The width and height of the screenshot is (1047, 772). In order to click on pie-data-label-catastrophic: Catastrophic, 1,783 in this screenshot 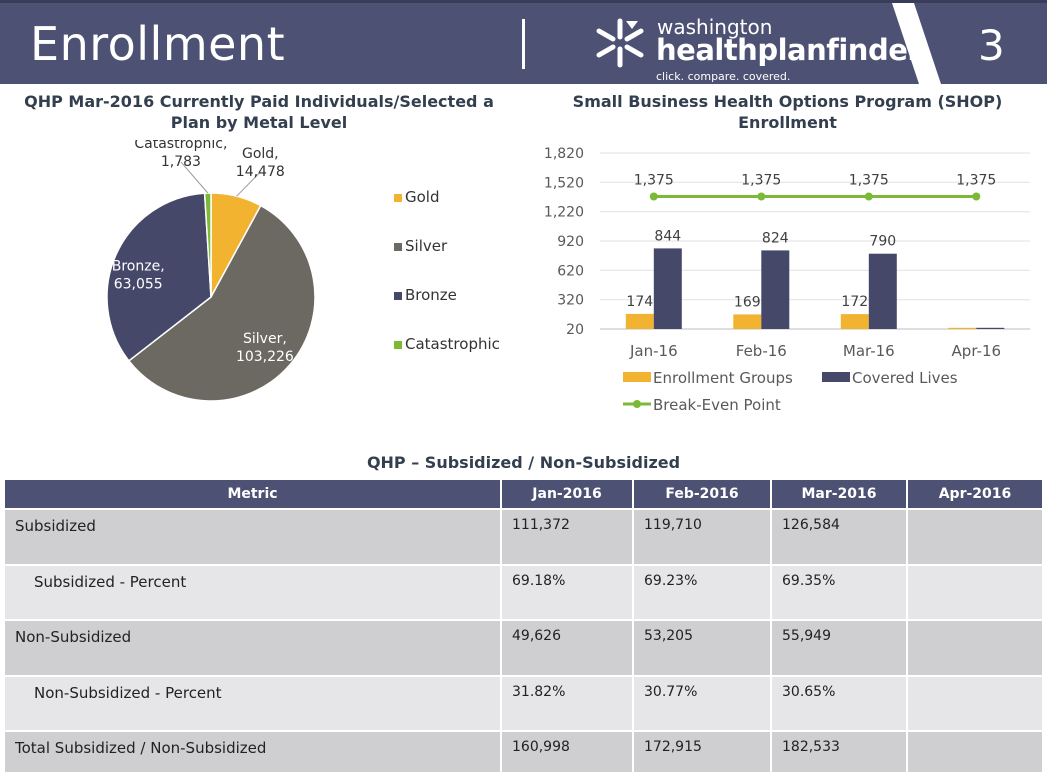, I will do `click(180, 155)`.